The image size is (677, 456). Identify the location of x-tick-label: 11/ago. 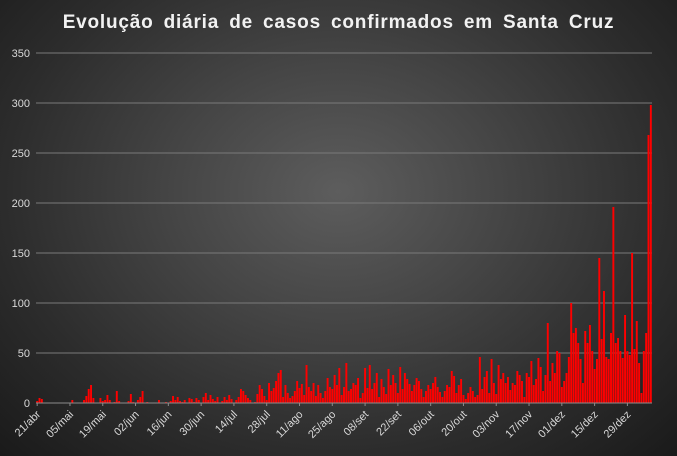
(290, 425).